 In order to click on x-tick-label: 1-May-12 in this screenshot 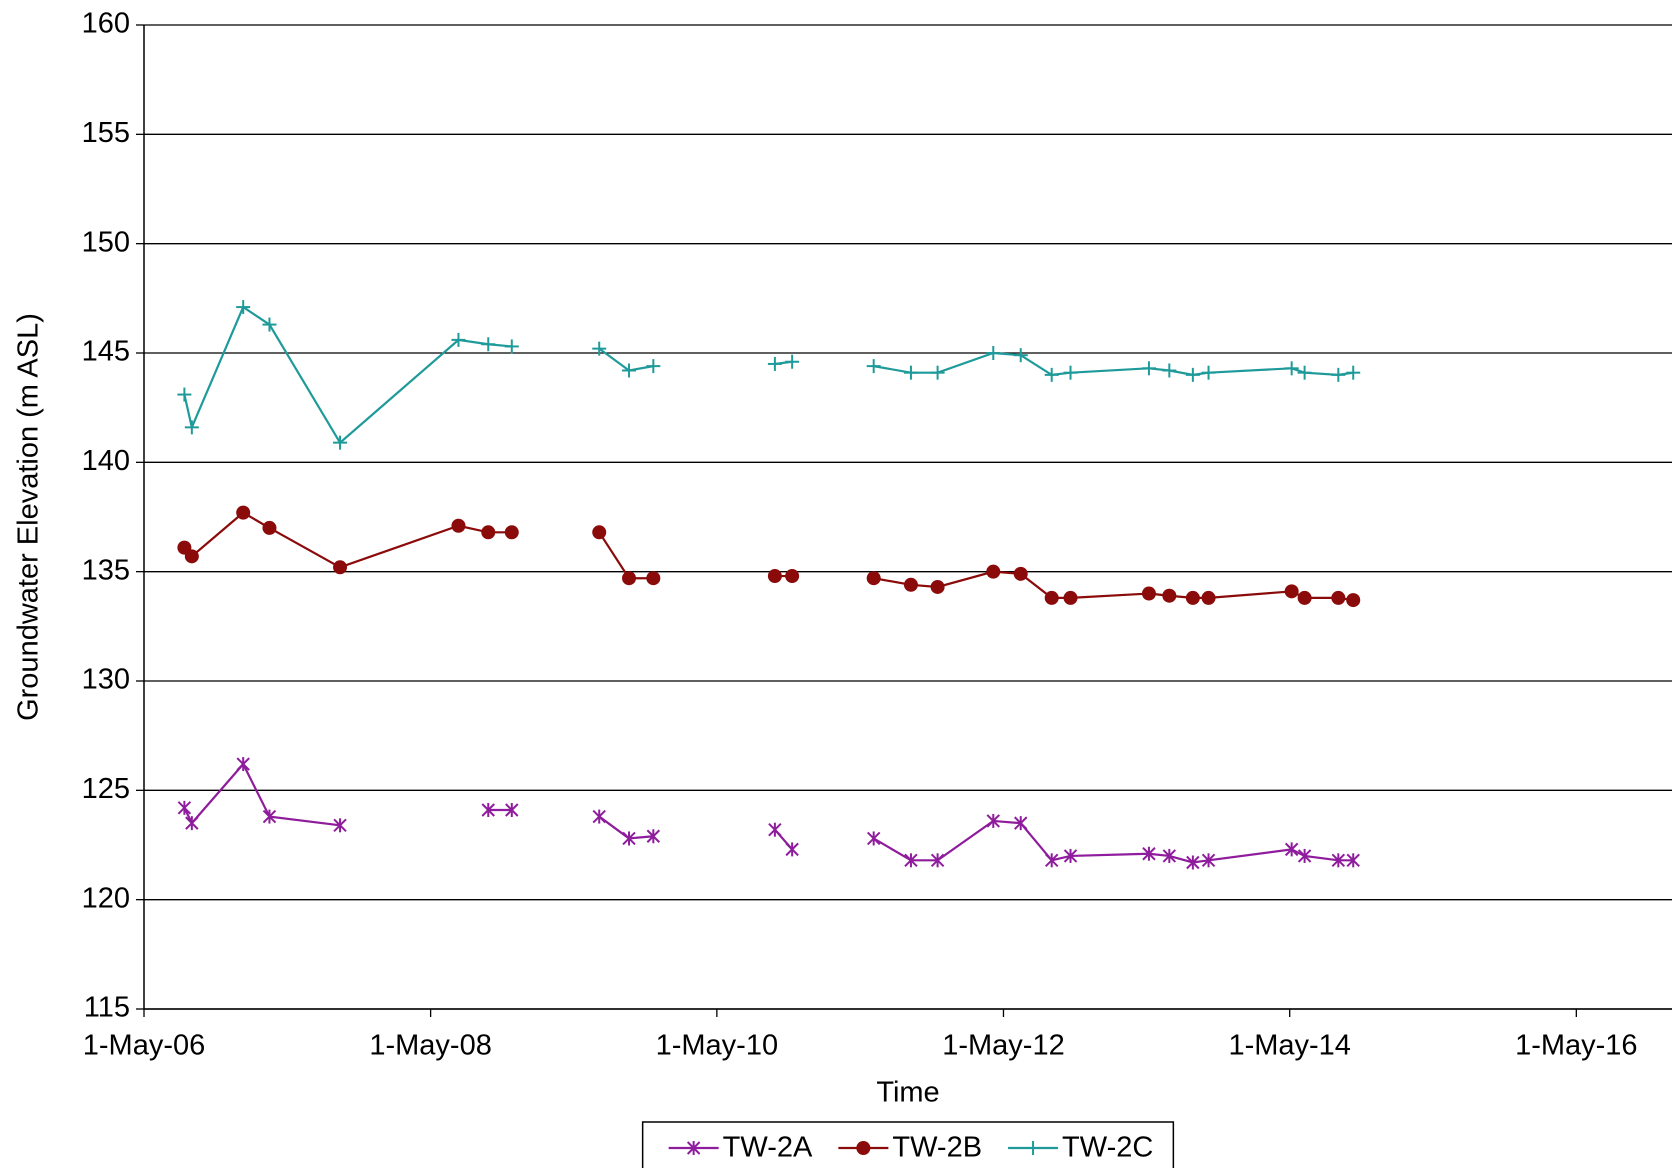, I will do `click(1003, 1046)`.